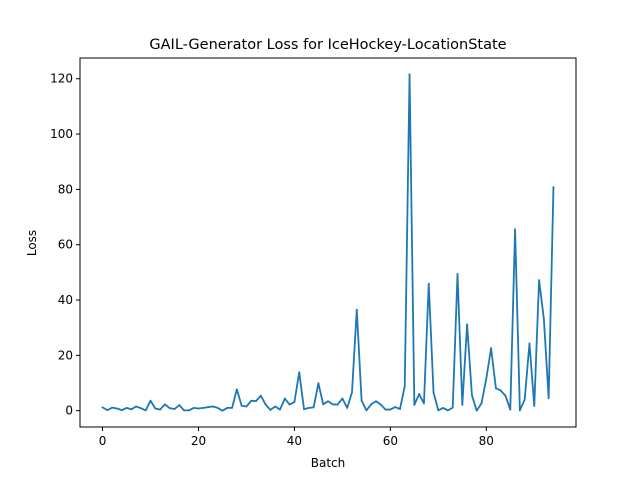 The width and height of the screenshot is (640, 480). I want to click on x-tick-label: 20, so click(198, 441).